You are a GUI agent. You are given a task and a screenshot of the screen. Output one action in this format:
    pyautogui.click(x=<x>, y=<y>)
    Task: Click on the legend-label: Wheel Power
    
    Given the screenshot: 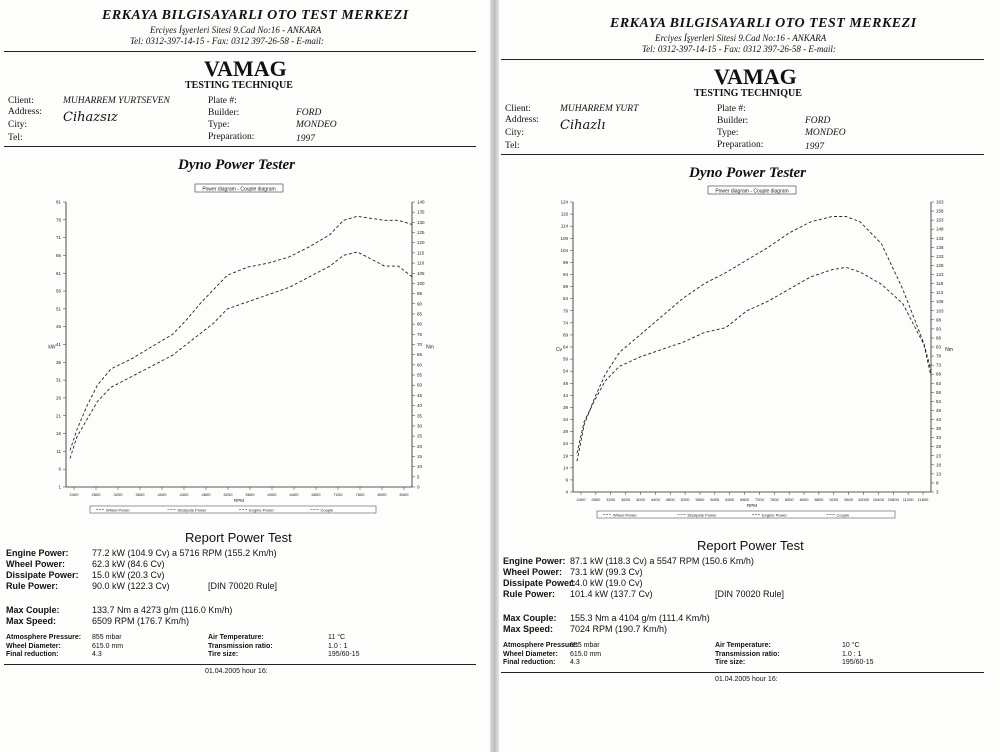 What is the action you would take?
    pyautogui.click(x=625, y=515)
    